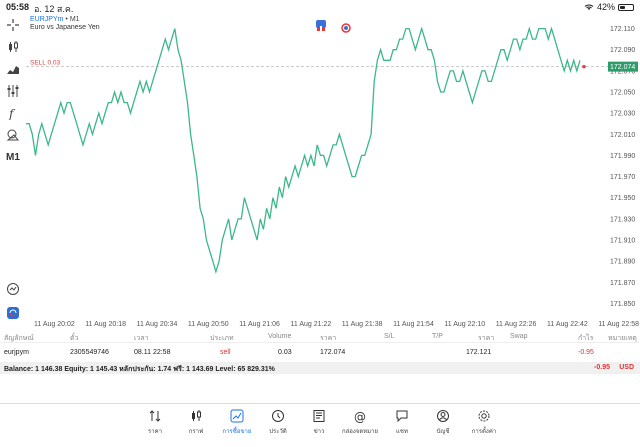 This screenshot has width=640, height=447. I want to click on y-tick-label: 171.850, so click(622, 304).